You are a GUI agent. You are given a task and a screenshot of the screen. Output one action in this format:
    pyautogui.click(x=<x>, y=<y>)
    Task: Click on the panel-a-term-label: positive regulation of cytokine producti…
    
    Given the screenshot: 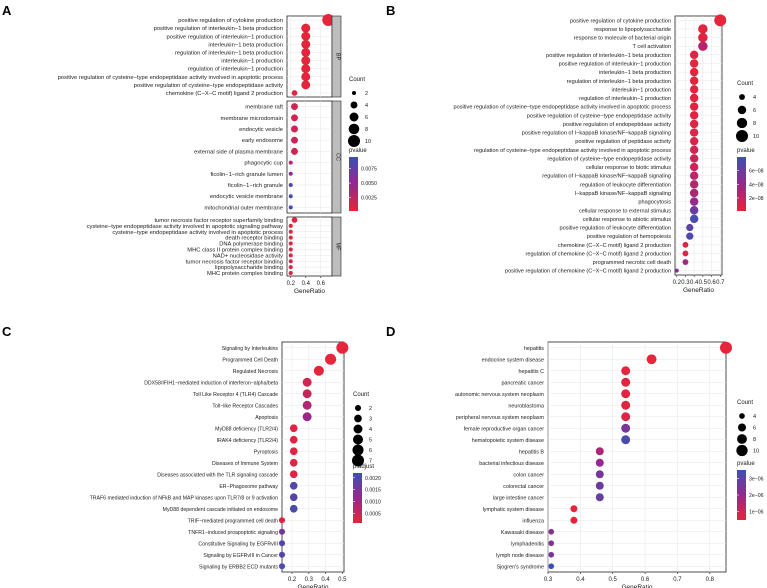 What is the action you would take?
    pyautogui.click(x=230, y=21)
    